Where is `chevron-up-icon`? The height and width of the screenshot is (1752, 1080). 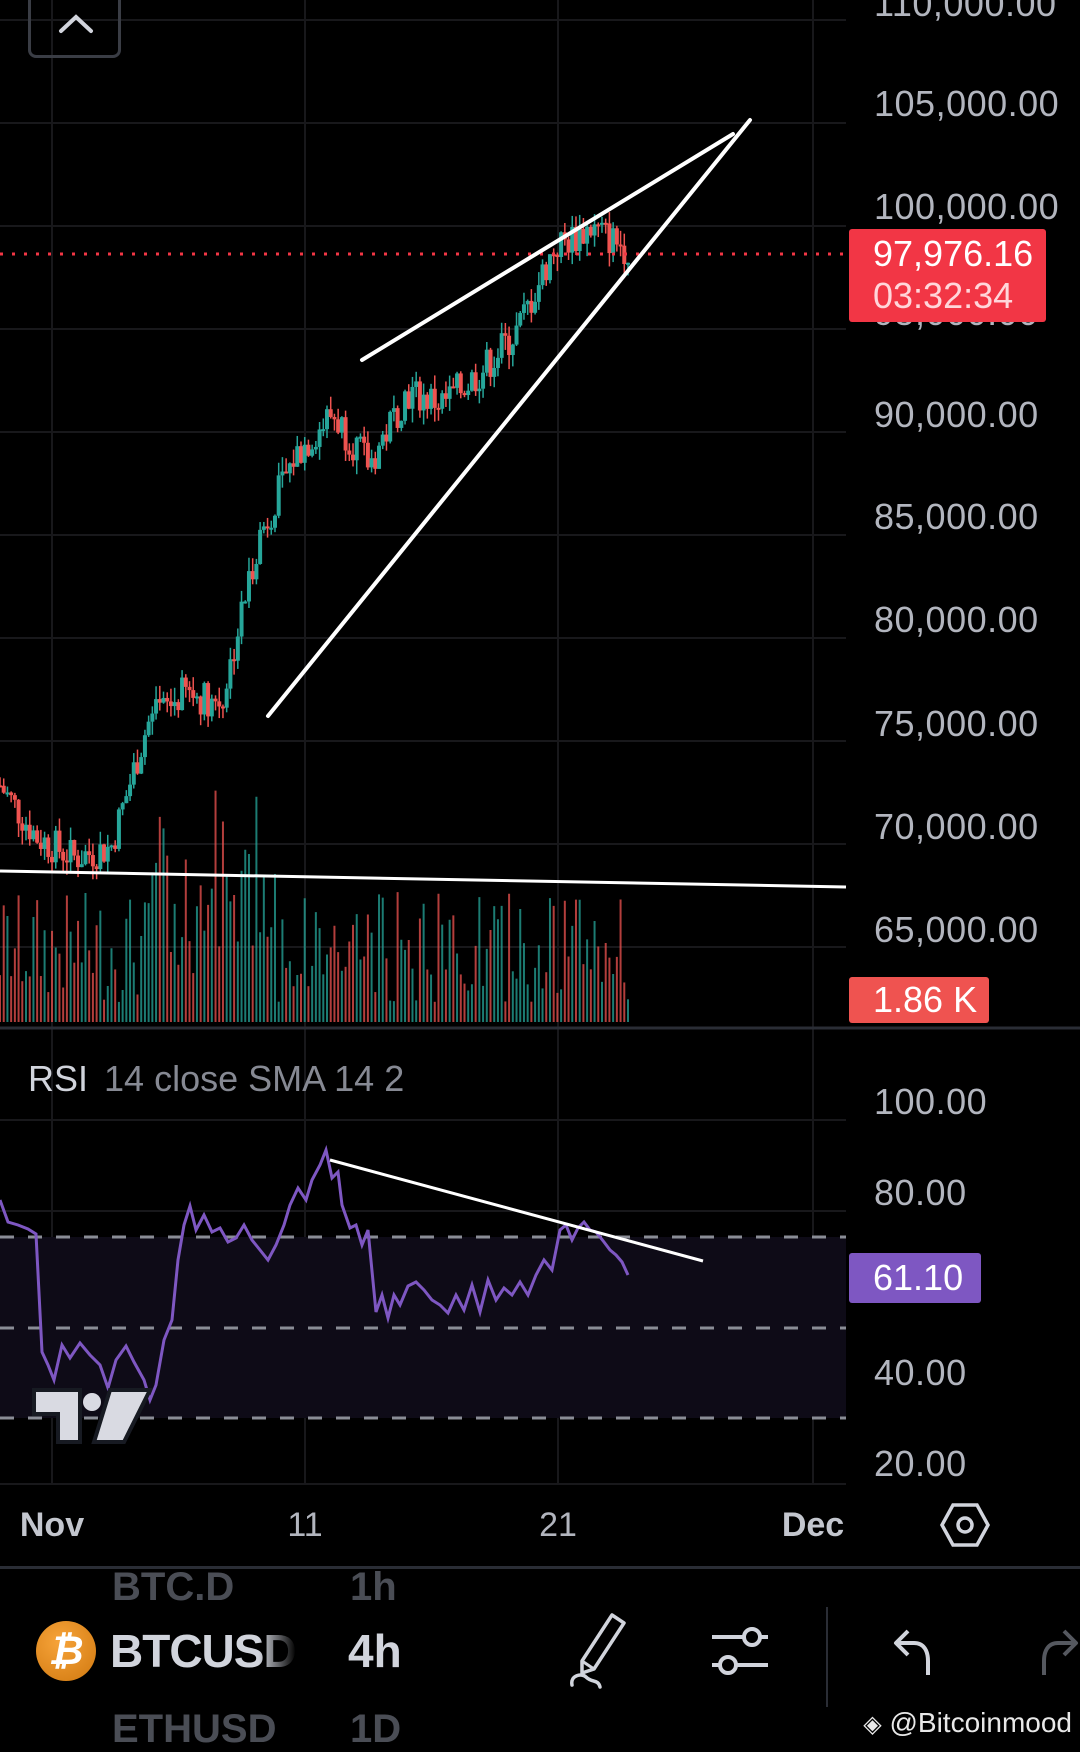 chevron-up-icon is located at coordinates (76, 23).